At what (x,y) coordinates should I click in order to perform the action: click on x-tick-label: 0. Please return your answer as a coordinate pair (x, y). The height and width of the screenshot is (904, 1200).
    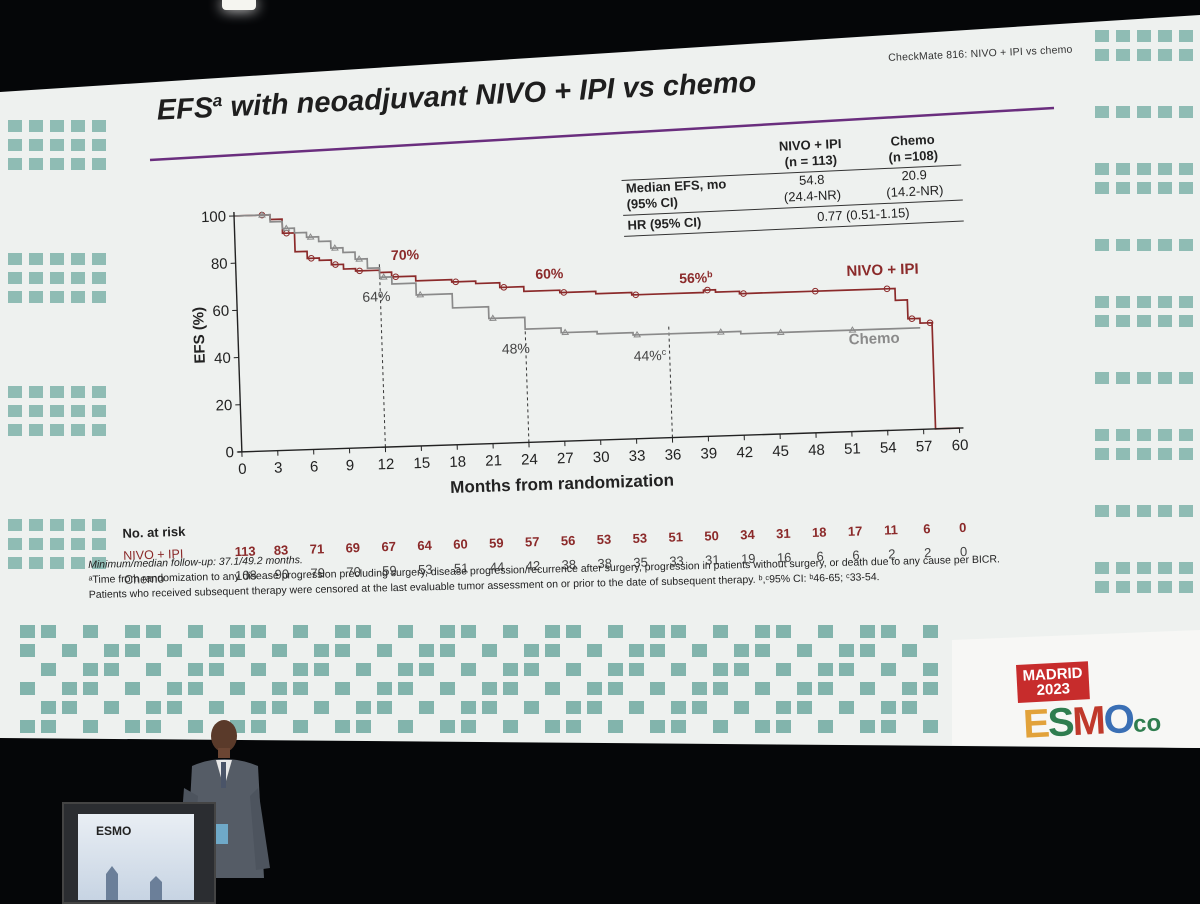
    Looking at the image, I should click on (242, 469).